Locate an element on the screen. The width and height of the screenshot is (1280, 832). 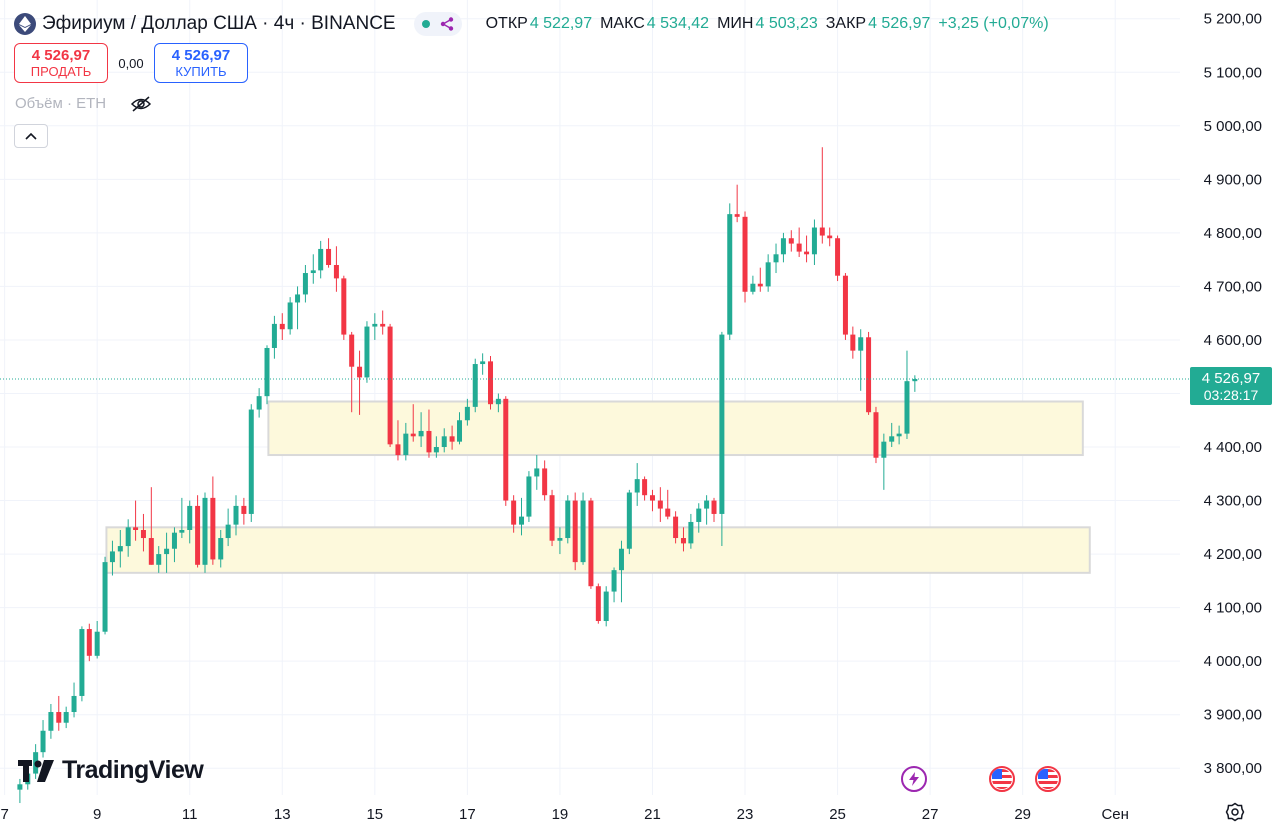
low-label: МИН is located at coordinates (735, 23).